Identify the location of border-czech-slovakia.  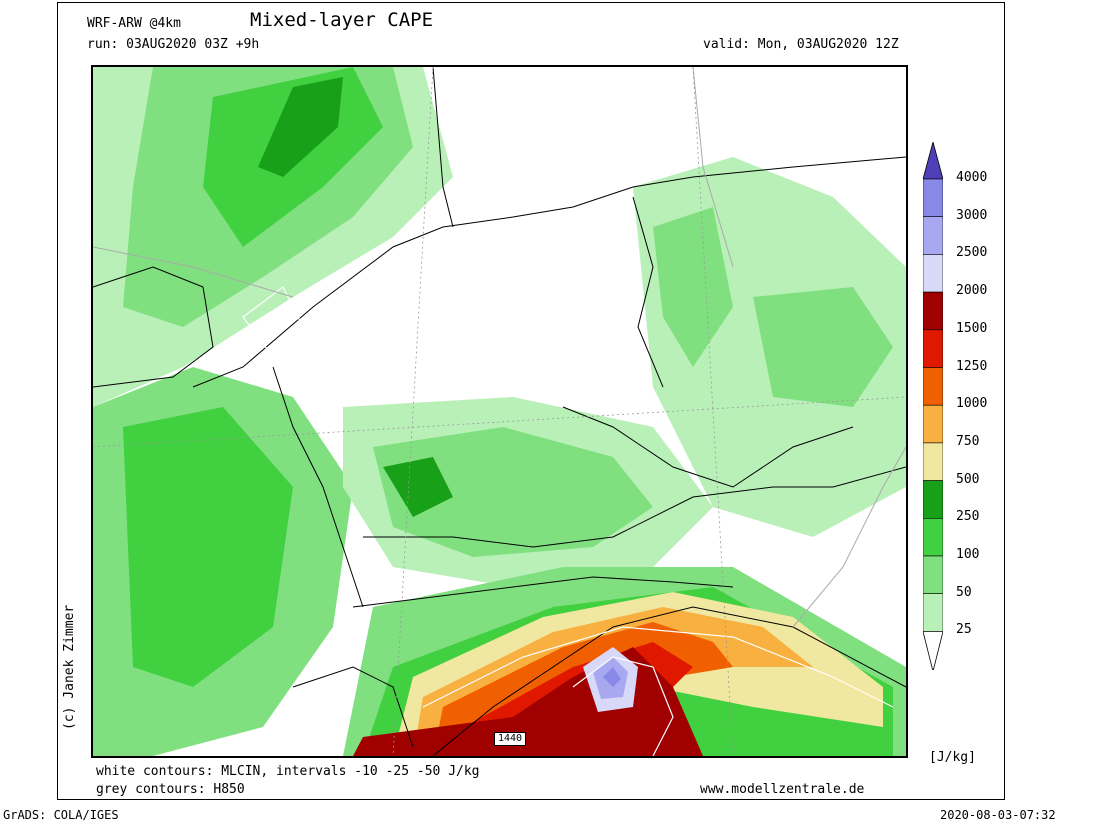
(708, 447).